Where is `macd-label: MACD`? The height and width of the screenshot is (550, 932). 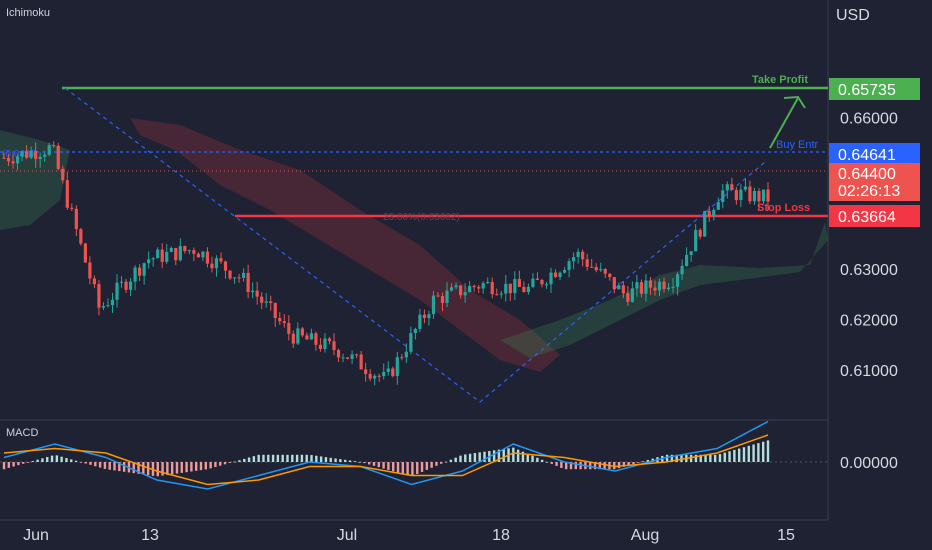
macd-label: MACD is located at coordinates (22, 433).